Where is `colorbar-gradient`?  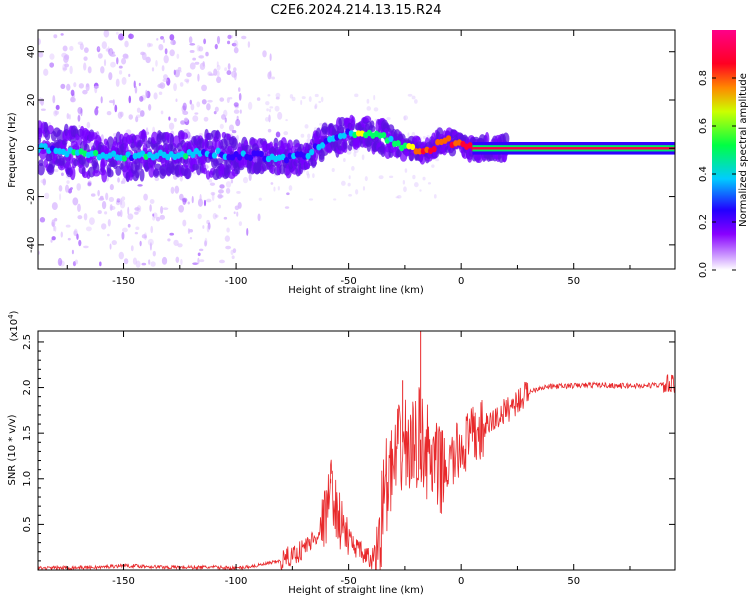
colorbar-gradient is located at coordinates (724, 150).